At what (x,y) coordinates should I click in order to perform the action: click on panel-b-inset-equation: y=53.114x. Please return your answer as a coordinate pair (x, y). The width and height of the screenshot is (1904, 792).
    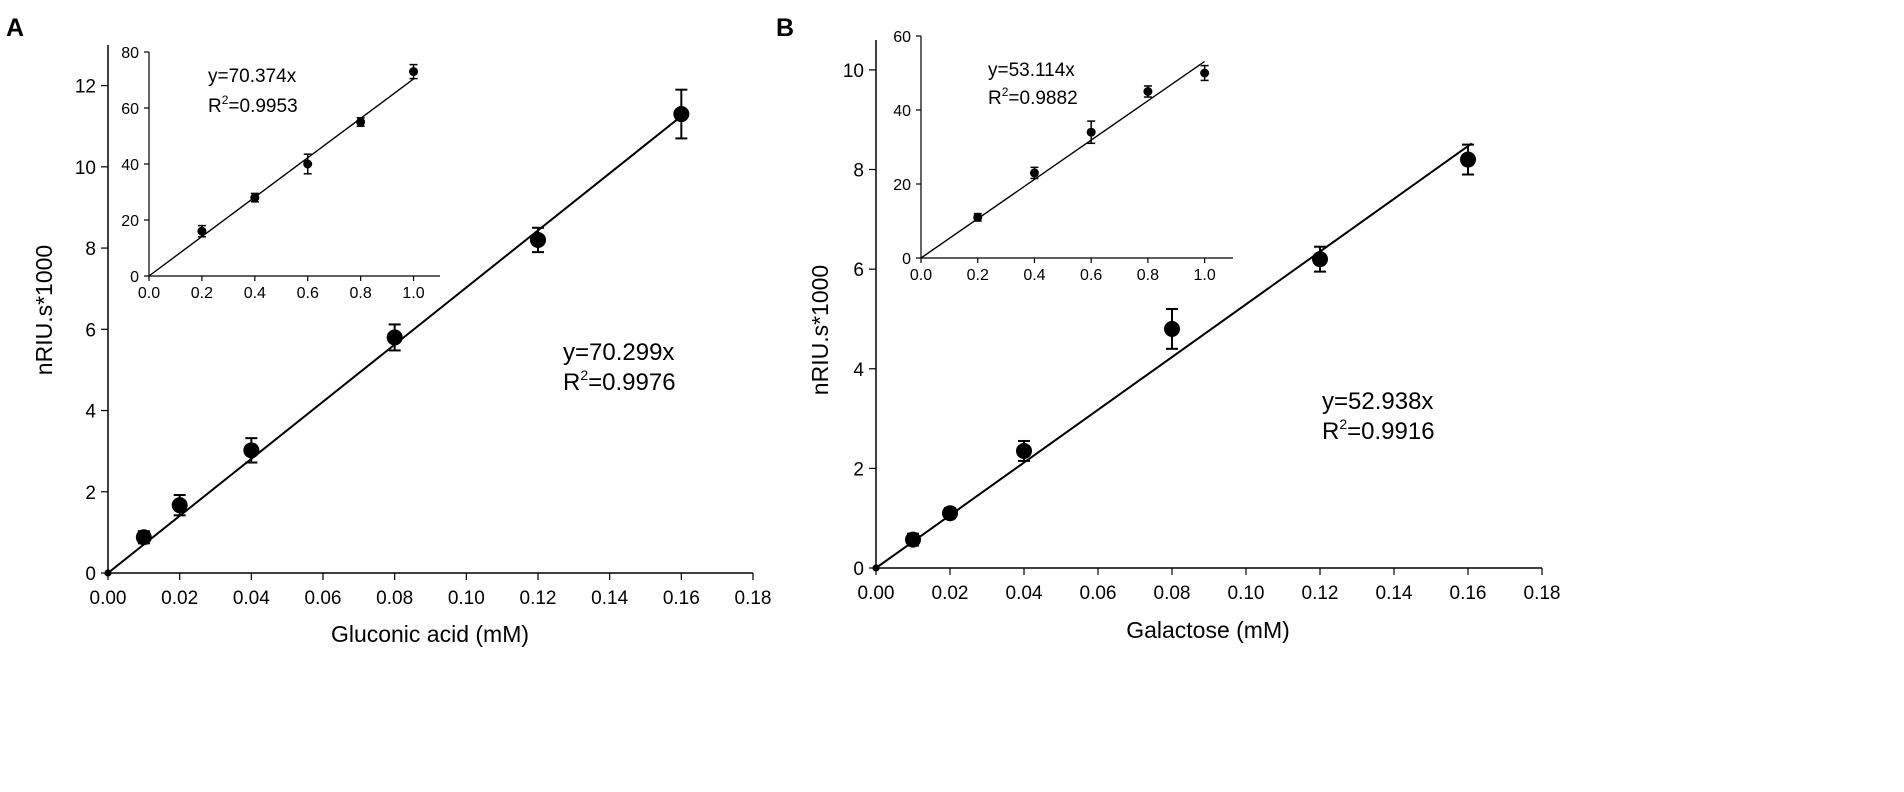
    Looking at the image, I should click on (1031, 70).